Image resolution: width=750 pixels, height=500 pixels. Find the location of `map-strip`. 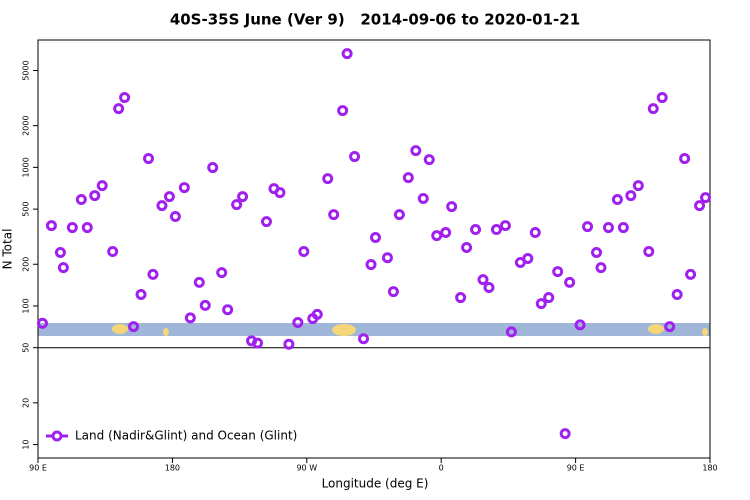

map-strip is located at coordinates (374, 329).